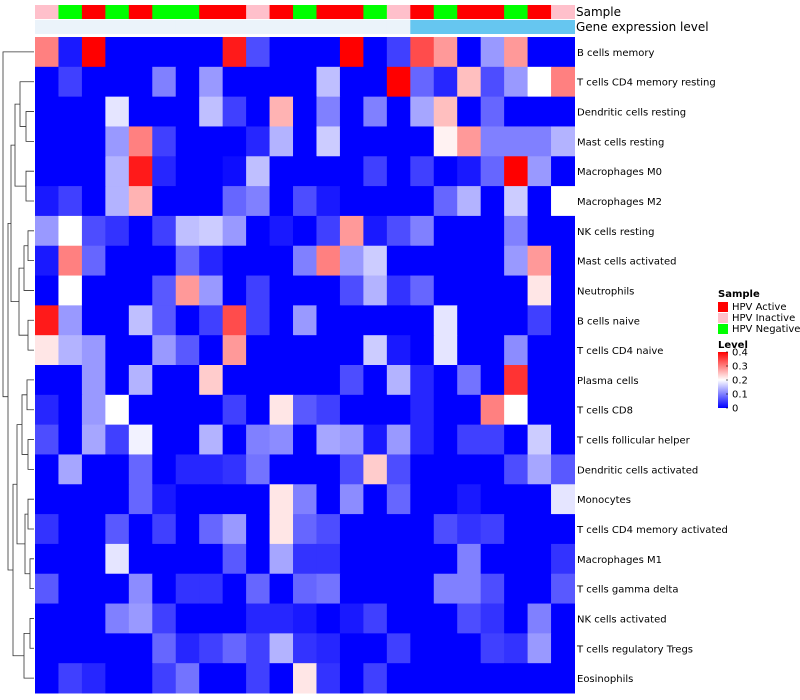 This screenshot has height=700, width=800. Describe the element at coordinates (605, 679) in the screenshot. I see `row-label: Eosinophils` at that location.